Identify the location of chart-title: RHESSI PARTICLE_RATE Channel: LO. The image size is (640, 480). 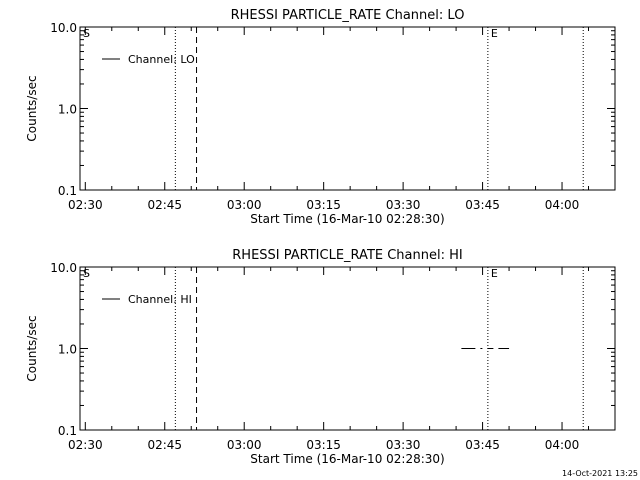
(348, 15).